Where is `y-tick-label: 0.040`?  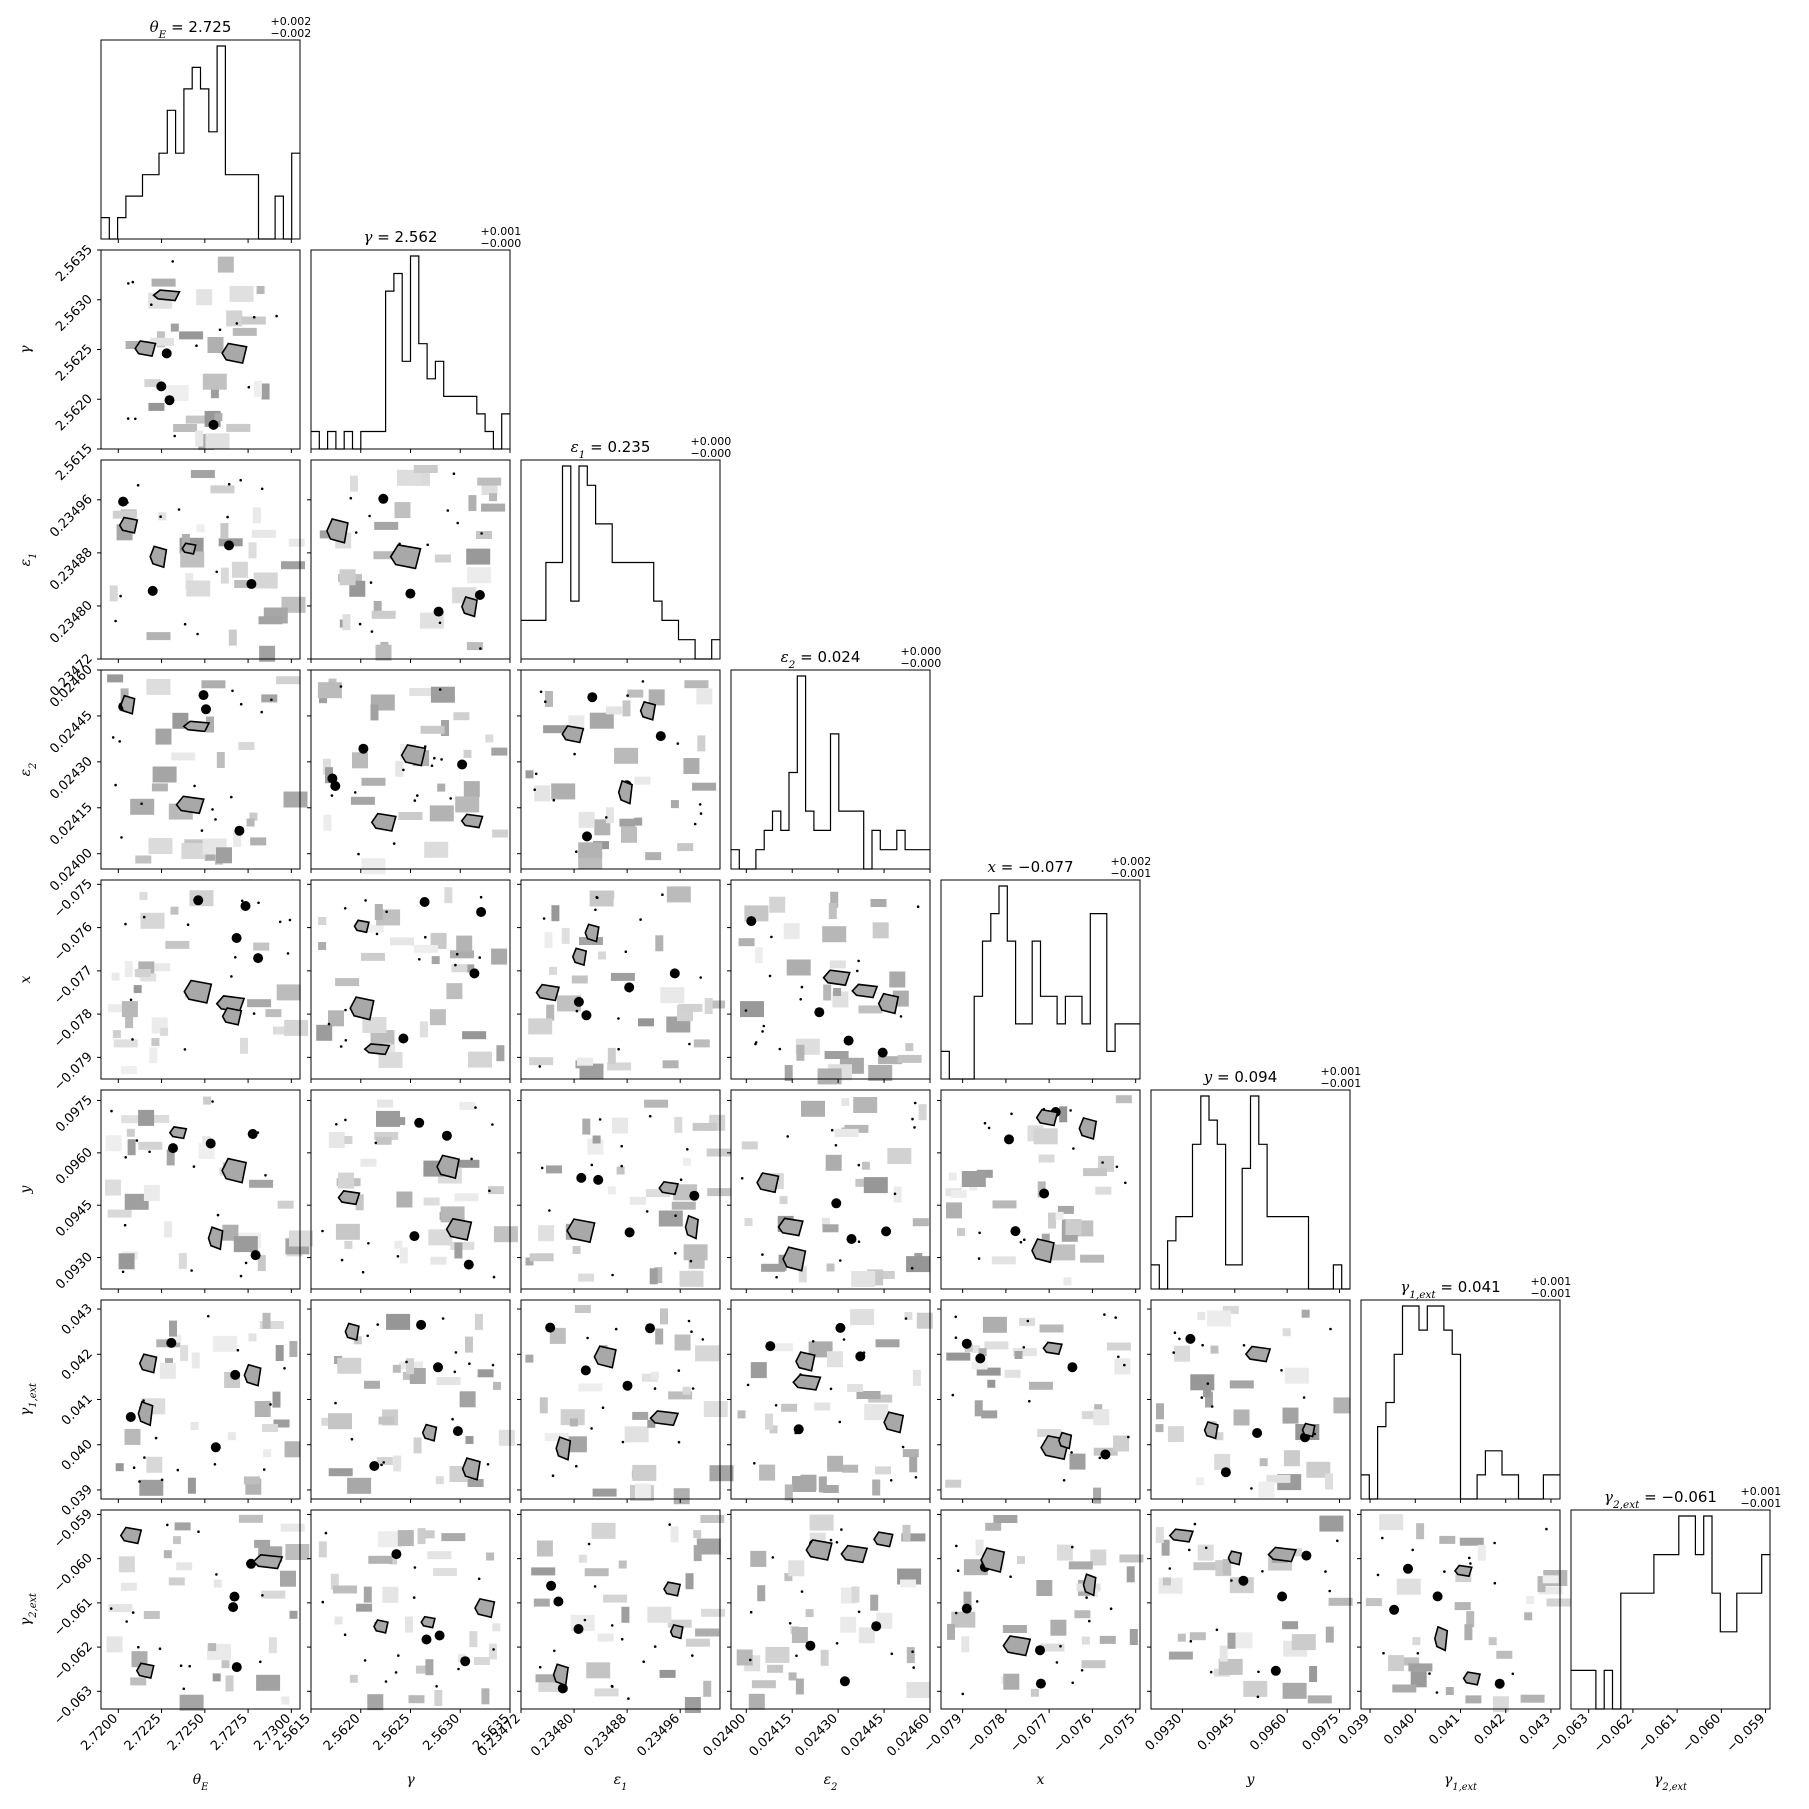 y-tick-label: 0.040 is located at coordinates (77, 1455).